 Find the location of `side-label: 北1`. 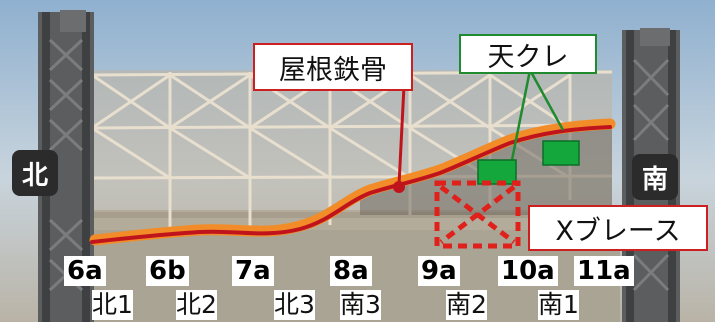

side-label: 北1 is located at coordinates (112, 305).